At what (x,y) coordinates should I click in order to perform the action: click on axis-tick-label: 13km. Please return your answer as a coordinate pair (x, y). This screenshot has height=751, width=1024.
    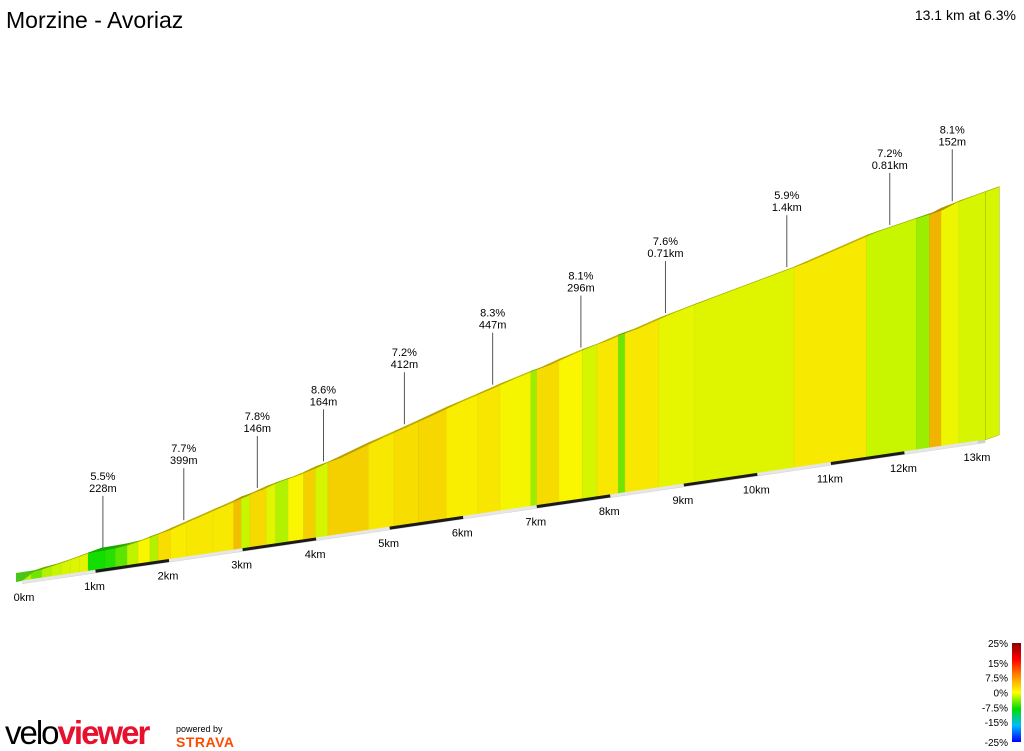
    Looking at the image, I should click on (977, 458).